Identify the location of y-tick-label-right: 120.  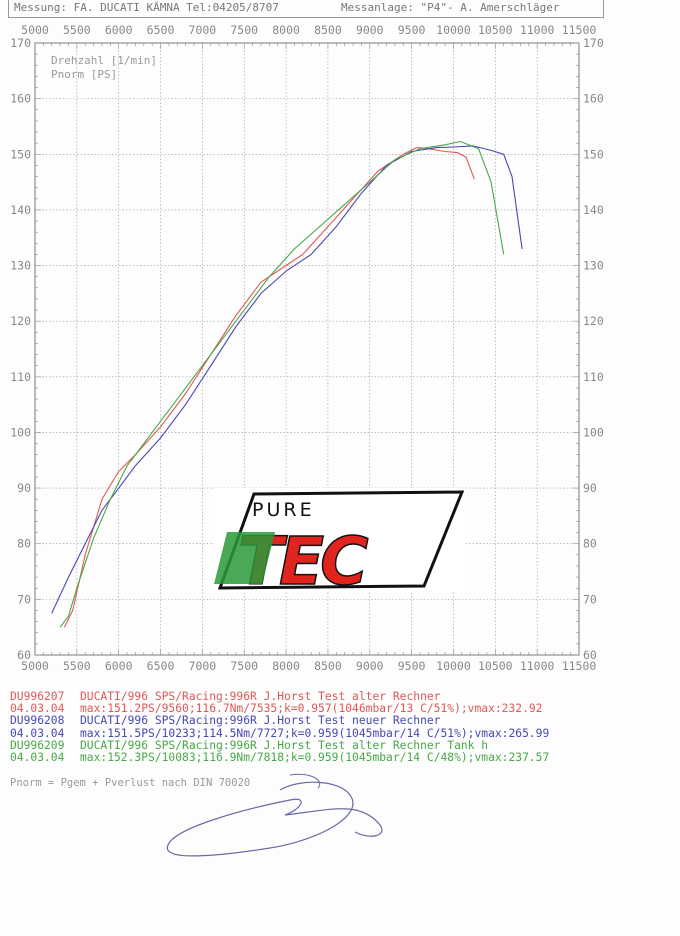
(593, 321).